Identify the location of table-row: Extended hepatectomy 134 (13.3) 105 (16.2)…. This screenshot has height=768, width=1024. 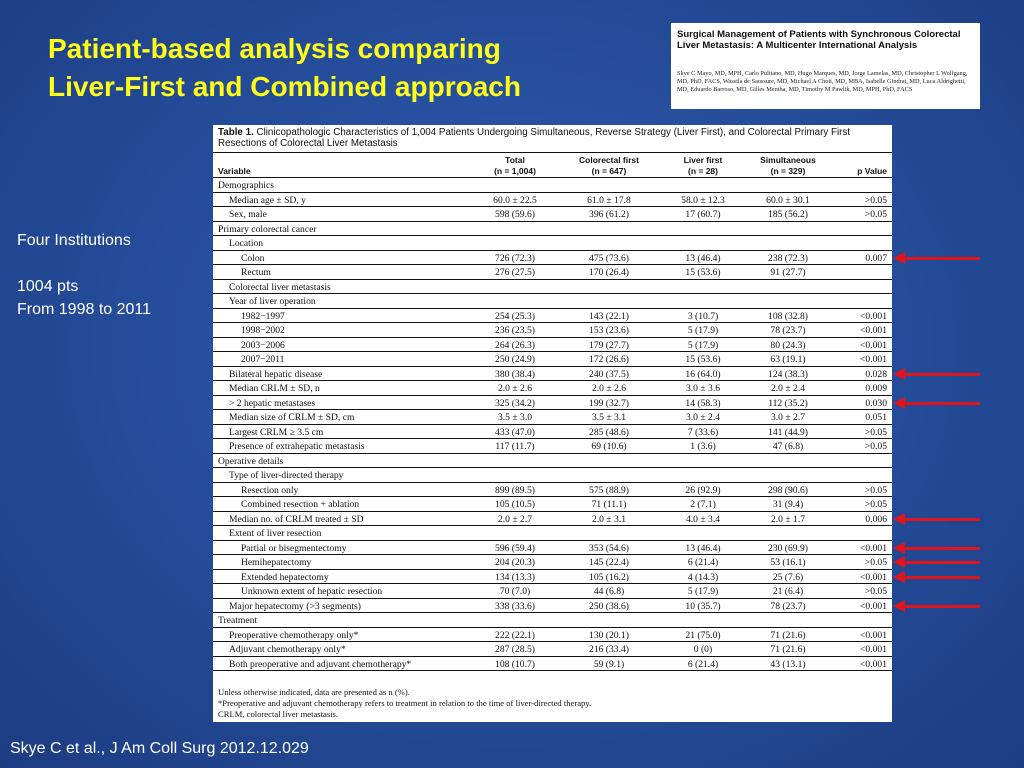
(552, 577).